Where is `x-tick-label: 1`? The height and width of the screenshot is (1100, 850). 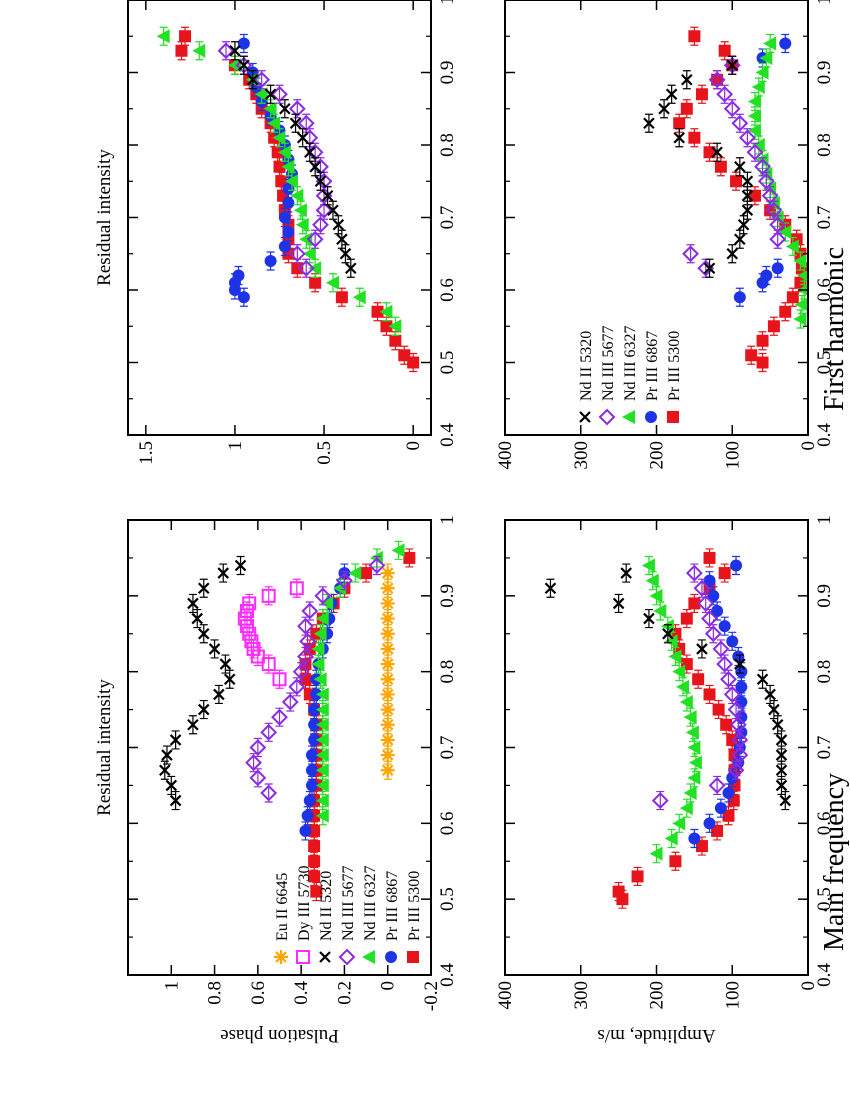 x-tick-label: 1 is located at coordinates (824, 520).